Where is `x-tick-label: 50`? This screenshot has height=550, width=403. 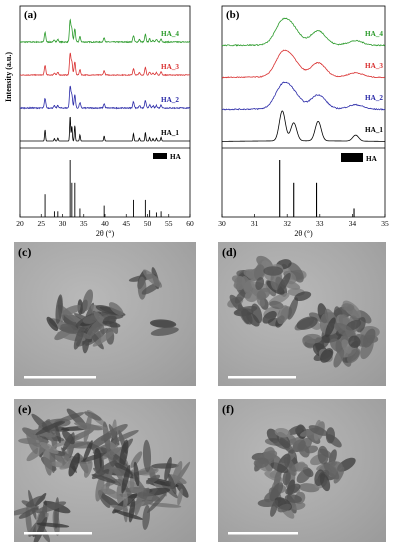
x-tick-label: 50 is located at coordinates (148, 223).